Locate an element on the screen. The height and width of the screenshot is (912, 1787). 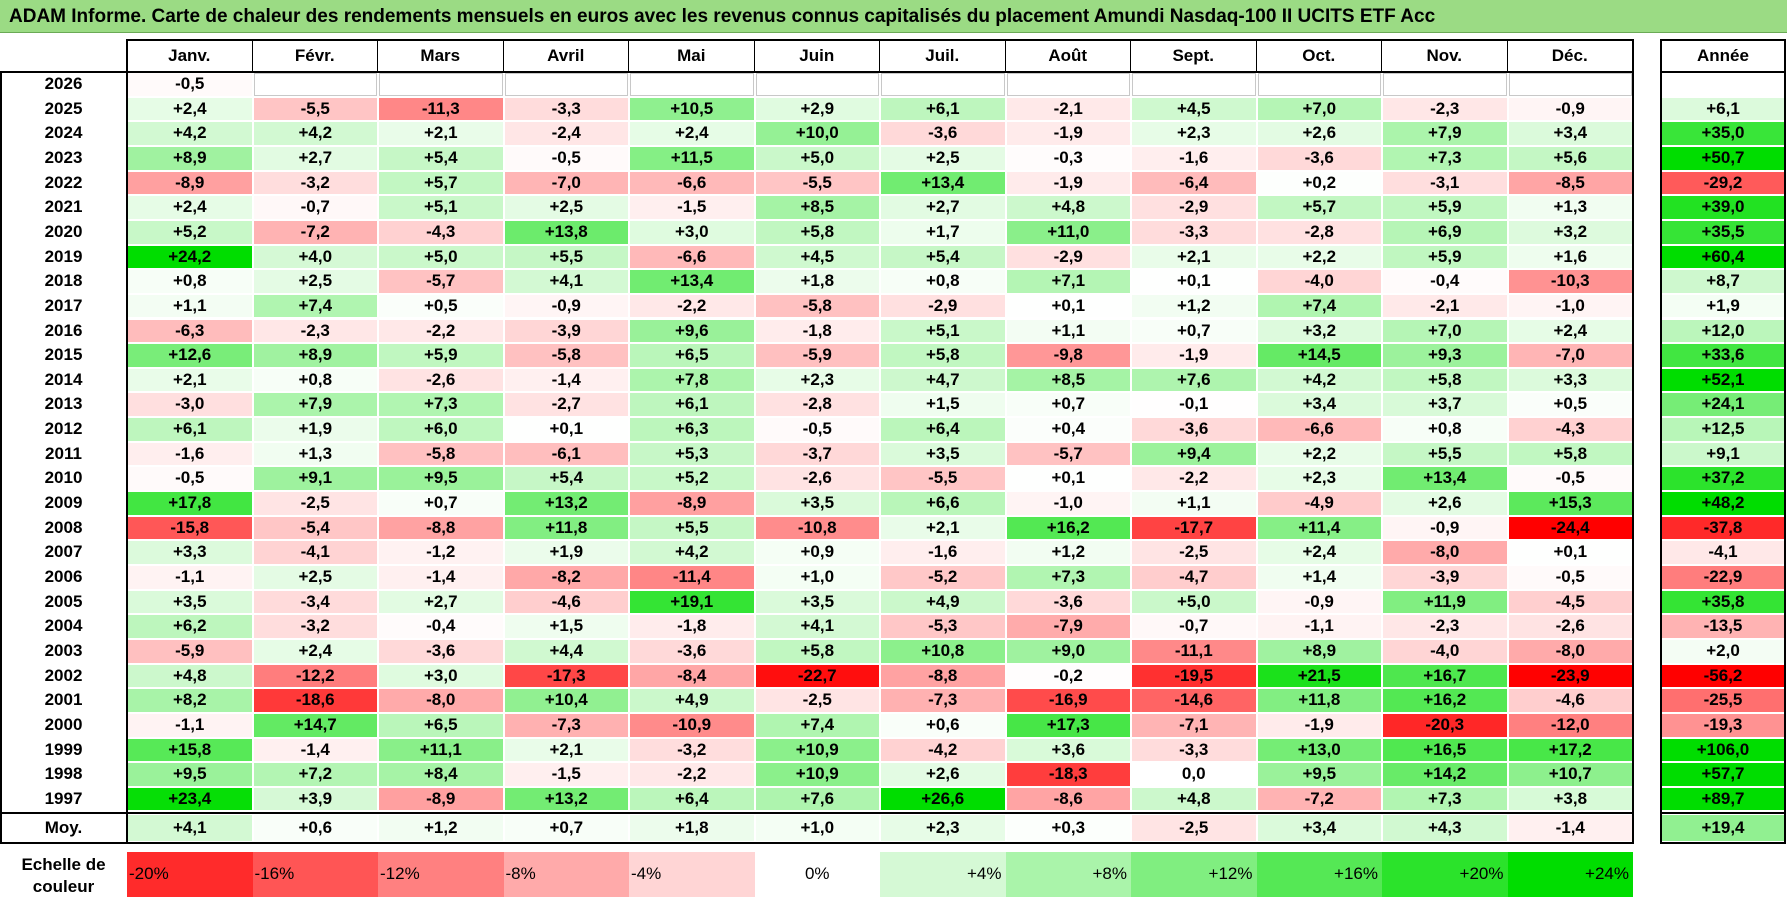
heatmap-cell: -3,4 is located at coordinates (315, 602).